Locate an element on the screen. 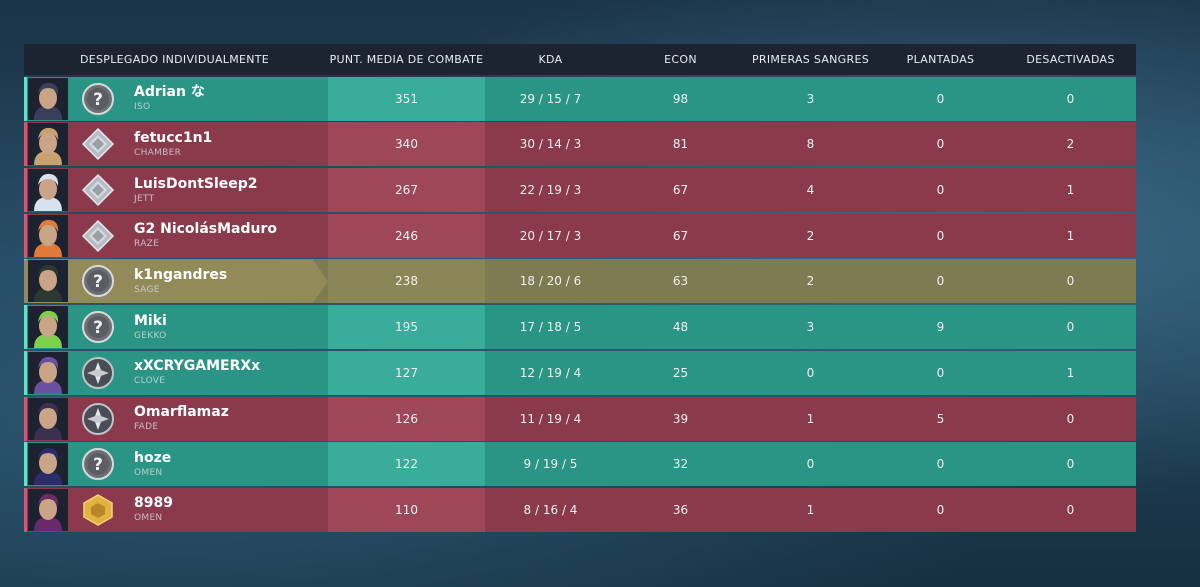 Image resolution: width=1200 pixels, height=587 pixels. player-cell: xXCRYGAMERXx CLOVE is located at coordinates (176, 373).